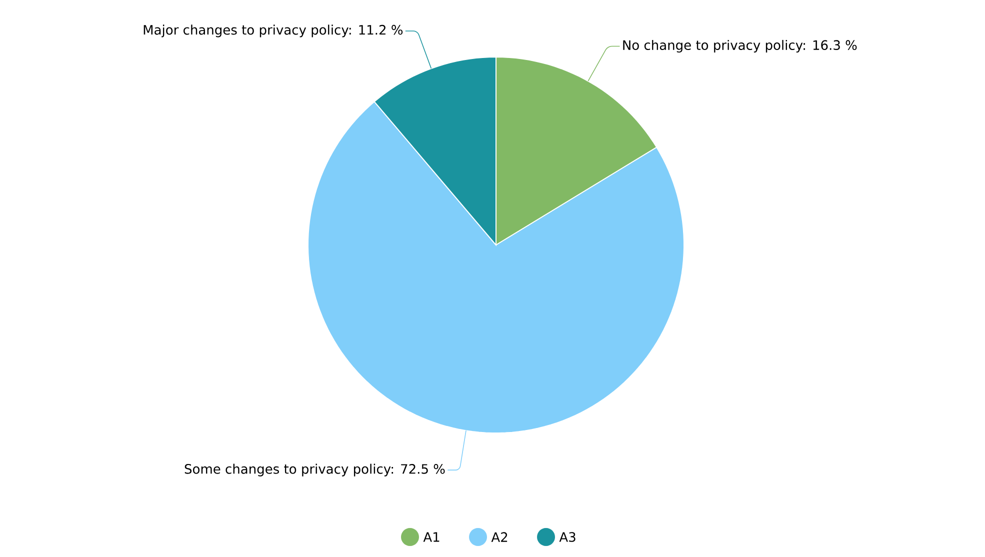 This screenshot has width=985, height=557. I want to click on legend-label: A2, so click(499, 537).